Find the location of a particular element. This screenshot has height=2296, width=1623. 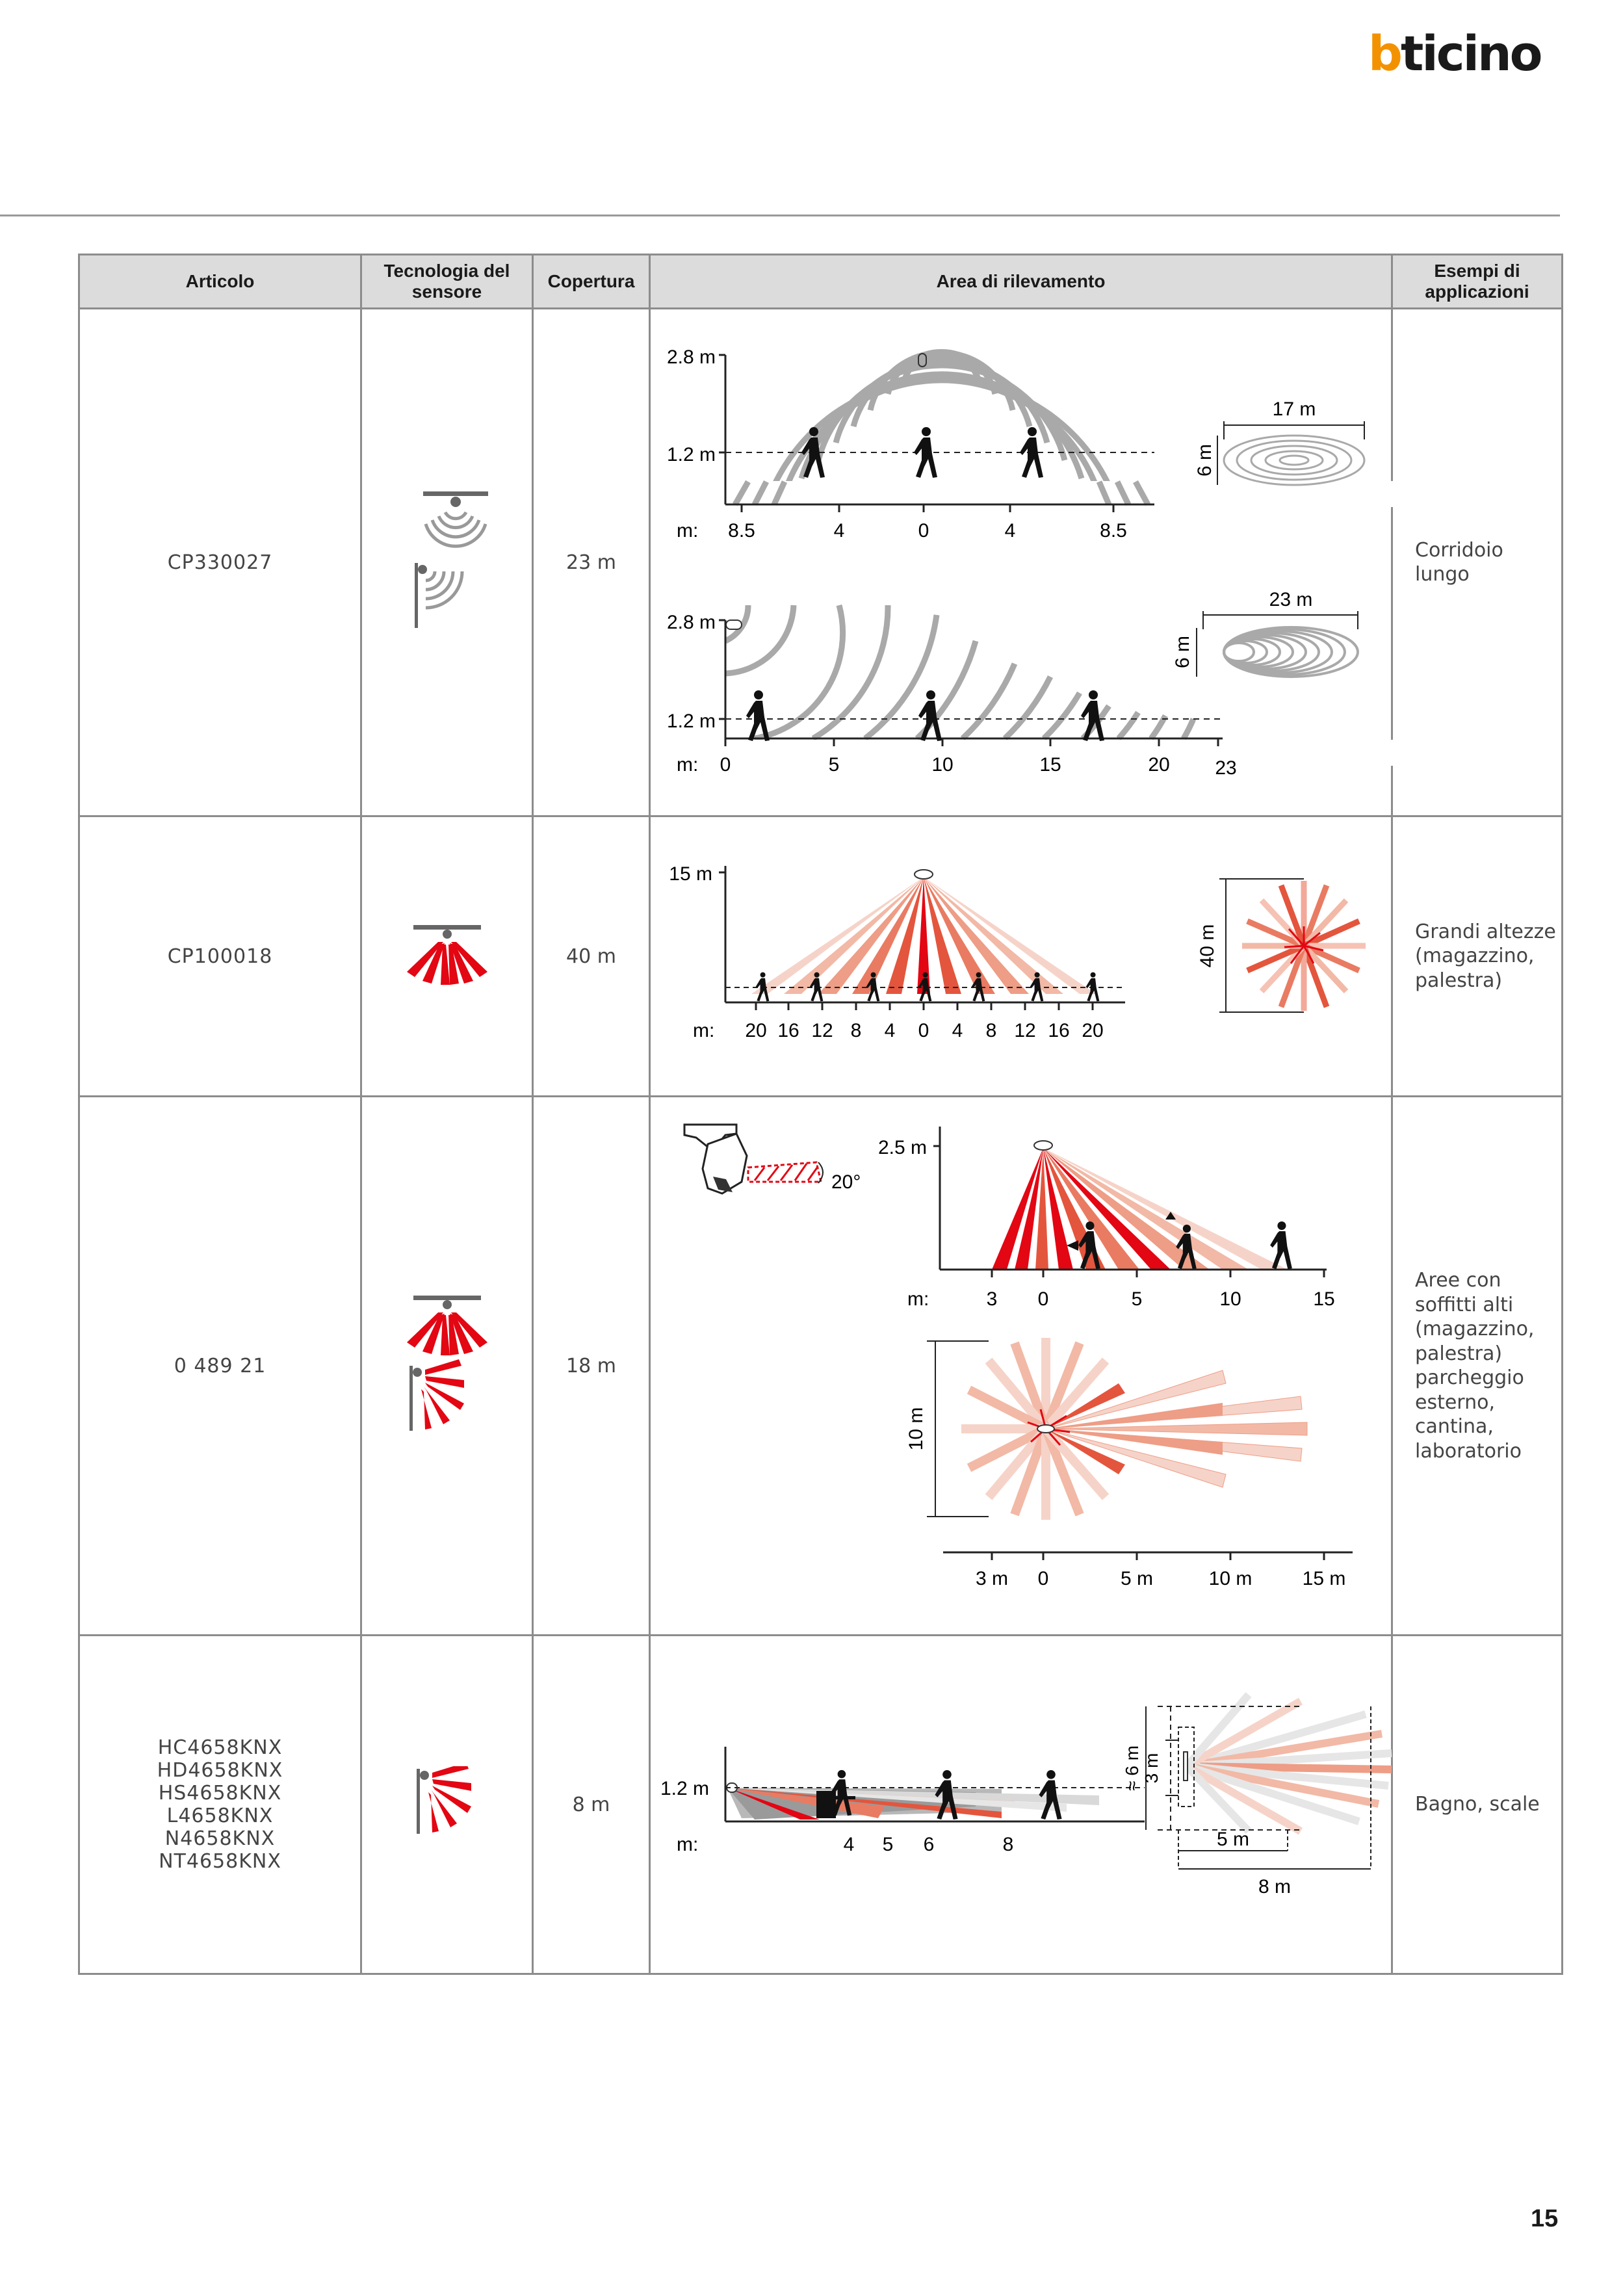

header-area: Area di rilevamento is located at coordinates (1021, 281).